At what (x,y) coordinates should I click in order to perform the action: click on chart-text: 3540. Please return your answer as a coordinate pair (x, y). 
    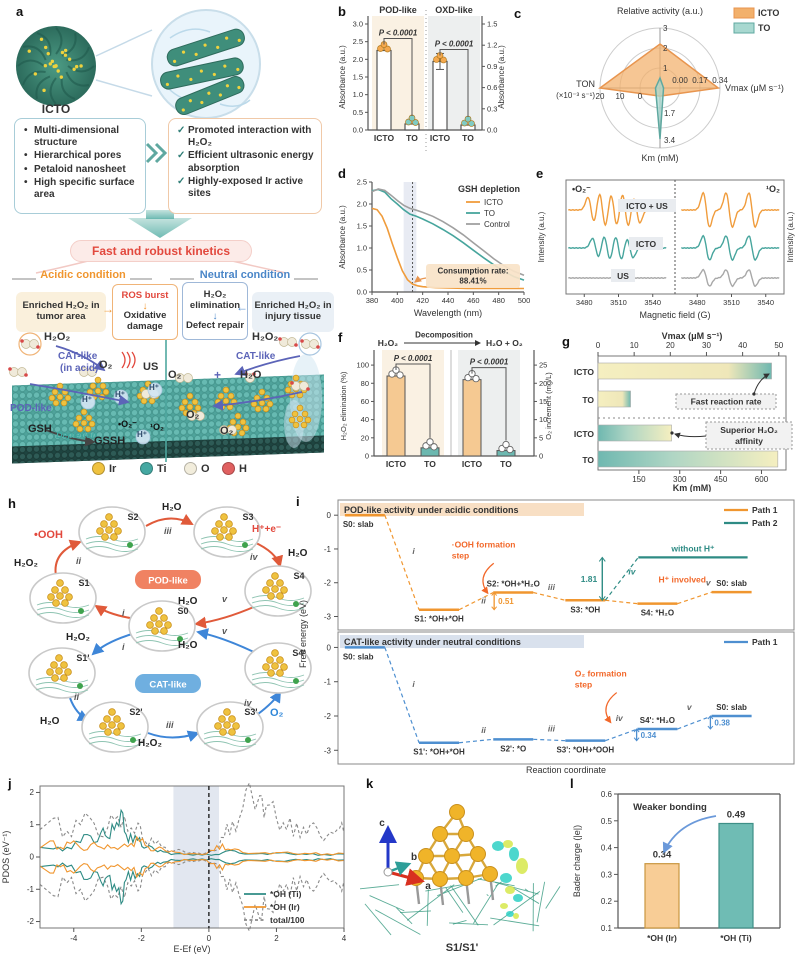
    Looking at the image, I should click on (765, 302).